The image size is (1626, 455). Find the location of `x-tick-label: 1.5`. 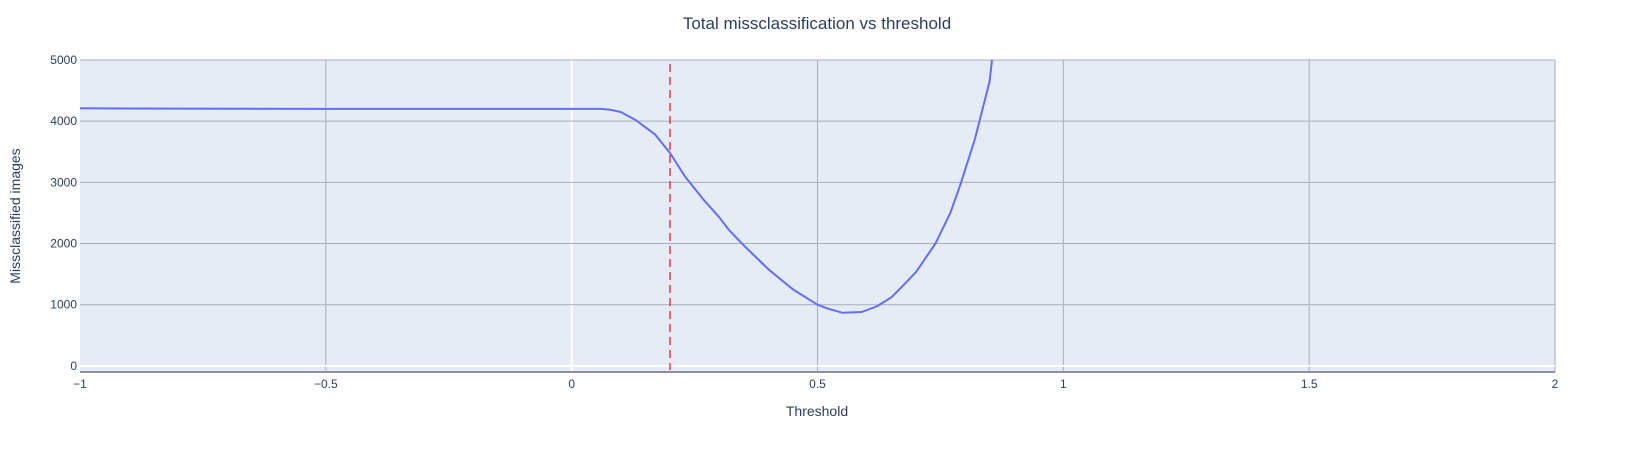

x-tick-label: 1.5 is located at coordinates (1309, 384).